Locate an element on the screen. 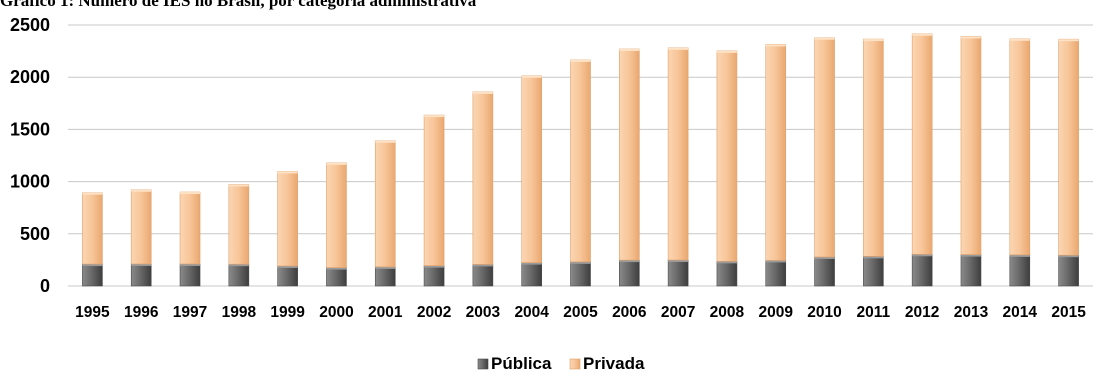 This screenshot has width=1096, height=376. x-tick-label: 2004 is located at coordinates (531, 312).